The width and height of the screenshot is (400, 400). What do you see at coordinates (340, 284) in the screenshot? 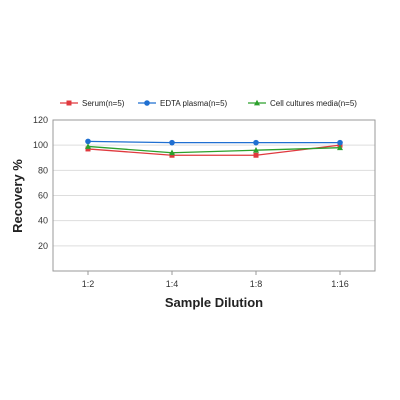
I see `x-tick-label: 1:16` at bounding box center [340, 284].